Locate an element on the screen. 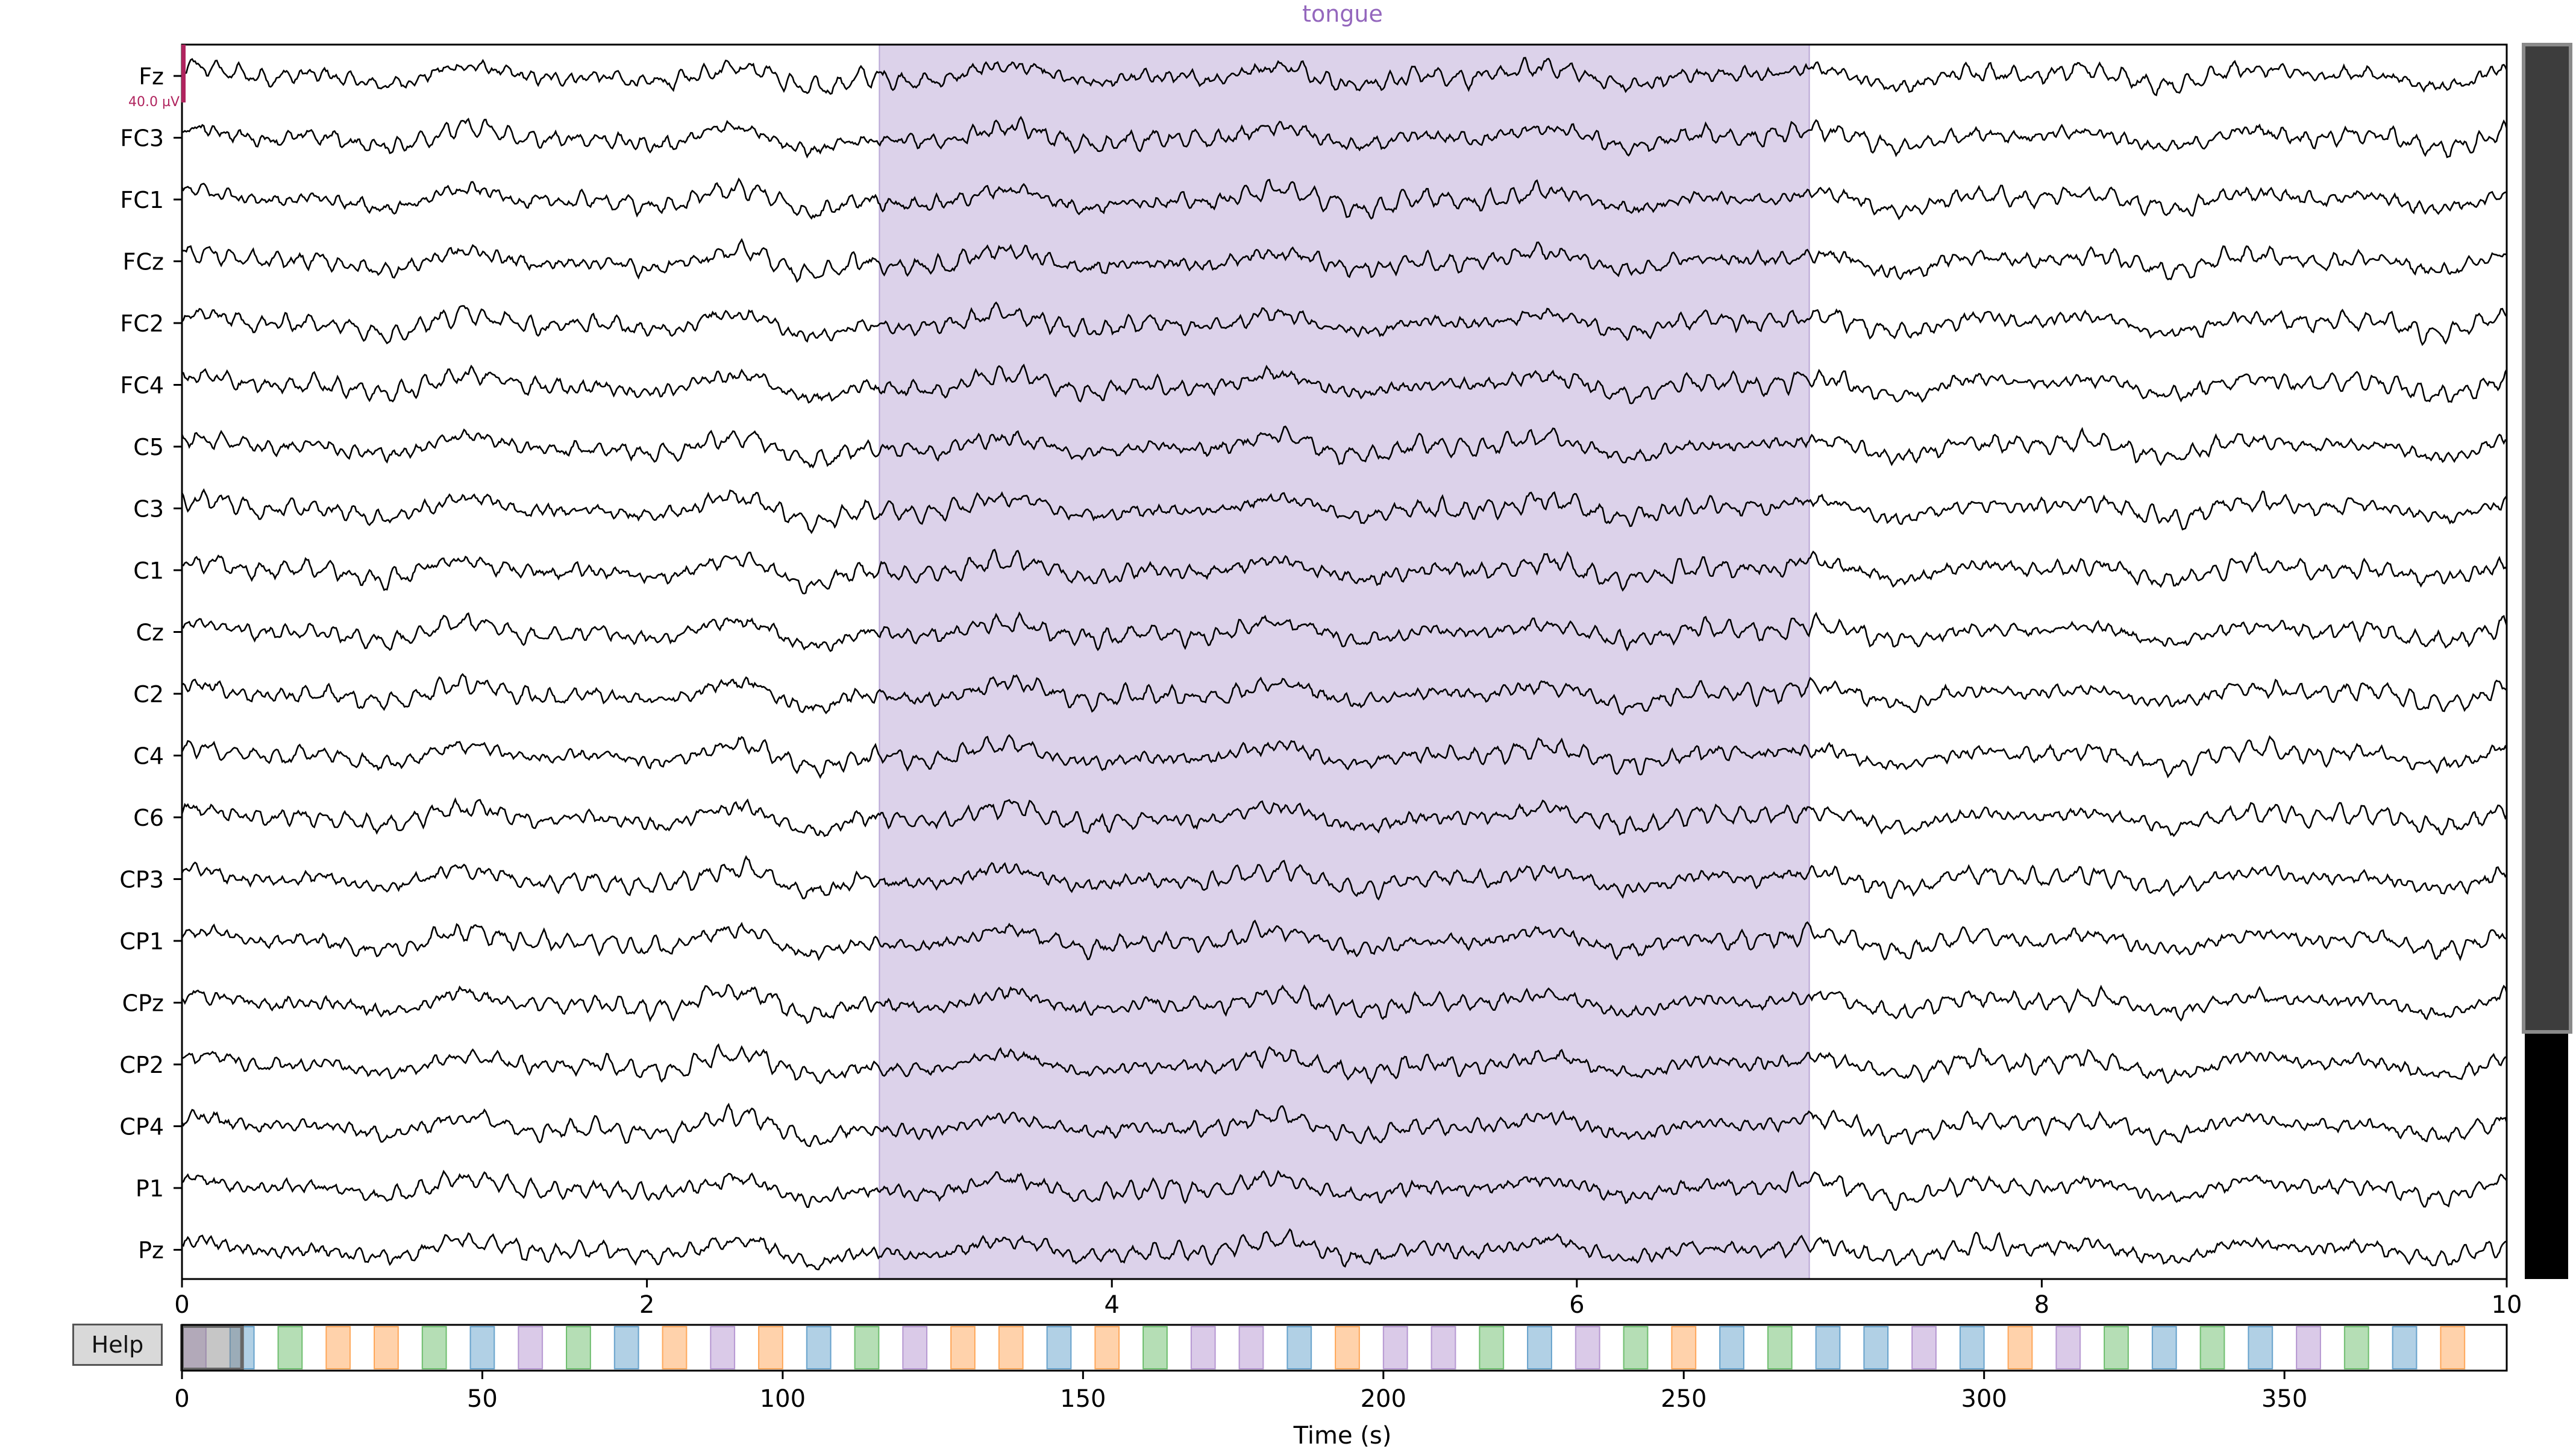 The image size is (2576, 1449). overview-area is located at coordinates (1344, 1348).